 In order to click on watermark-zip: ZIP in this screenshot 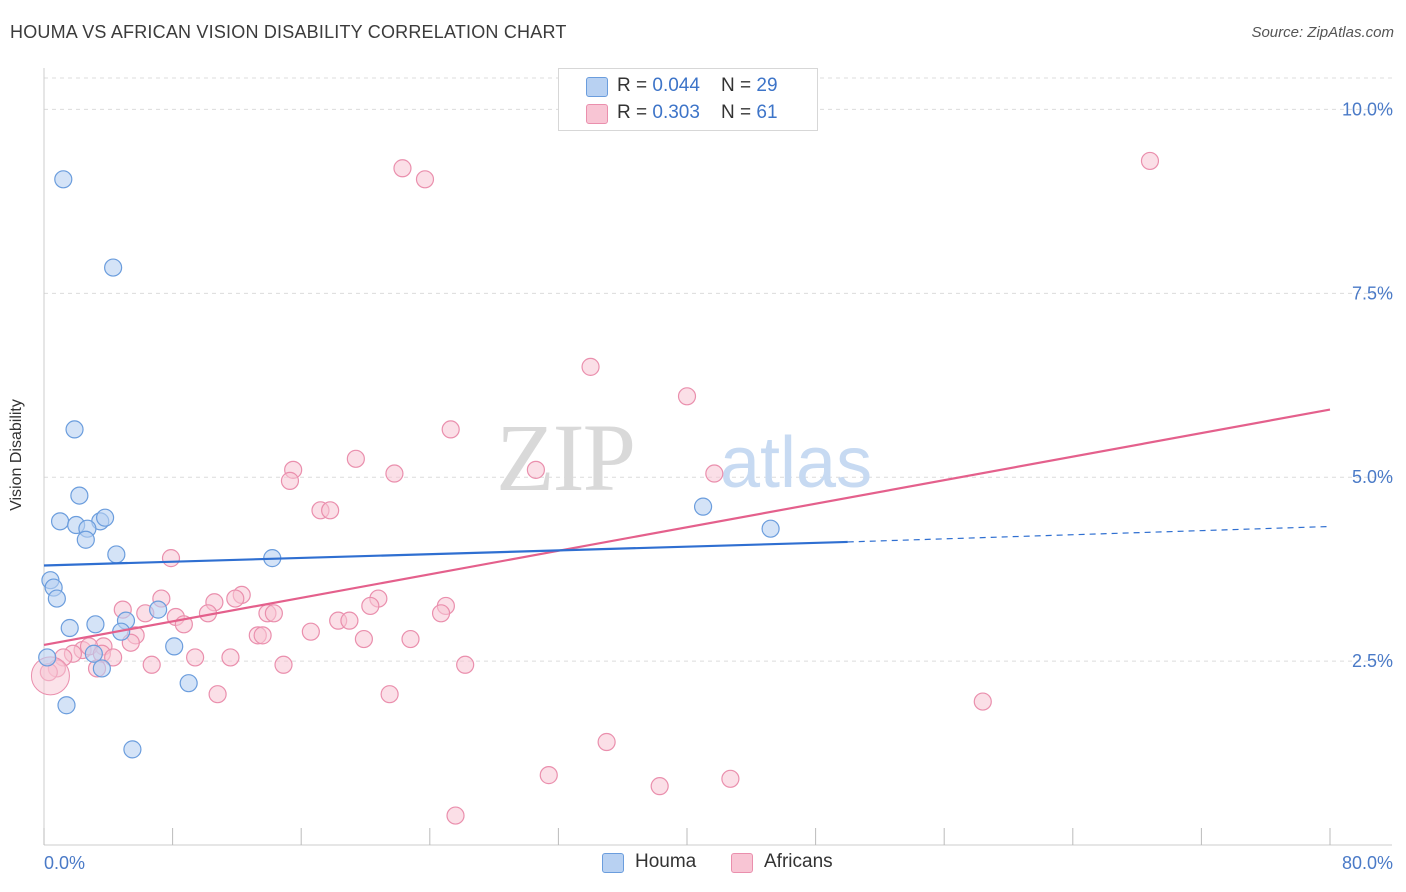, I will do `click(565, 457)`.